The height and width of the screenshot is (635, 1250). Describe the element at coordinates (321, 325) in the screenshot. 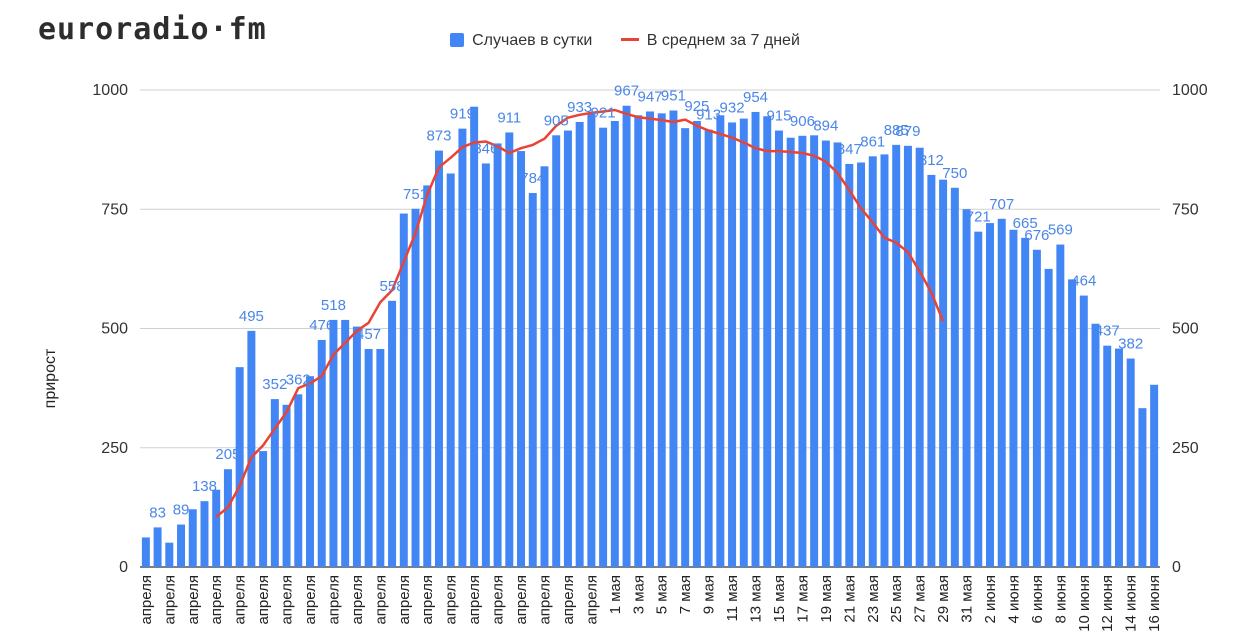

I see `data-label: 476` at that location.